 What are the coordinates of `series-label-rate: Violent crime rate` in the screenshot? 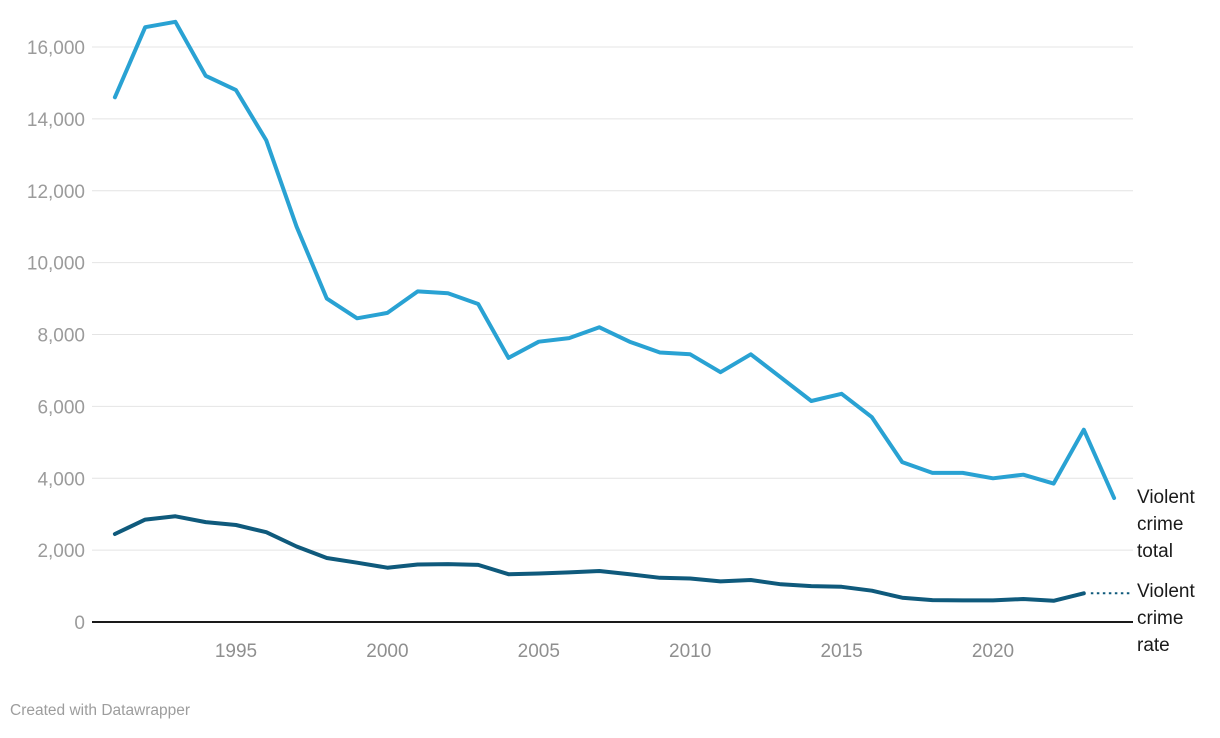 It's located at (1166, 618).